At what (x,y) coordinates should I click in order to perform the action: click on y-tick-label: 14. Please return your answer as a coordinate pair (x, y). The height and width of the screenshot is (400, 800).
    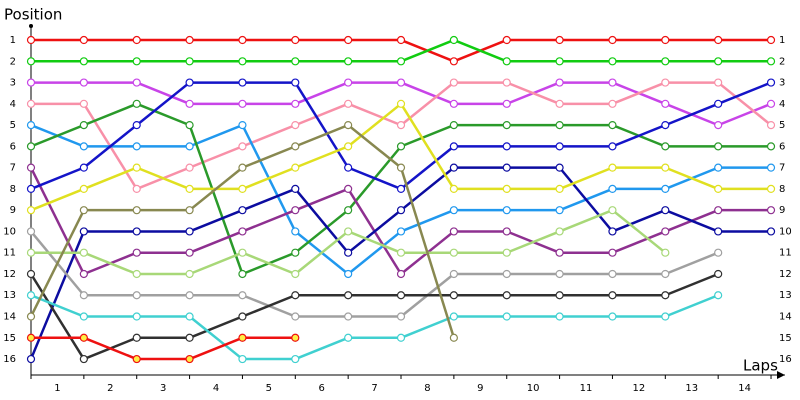
    Looking at the image, I should click on (9, 317).